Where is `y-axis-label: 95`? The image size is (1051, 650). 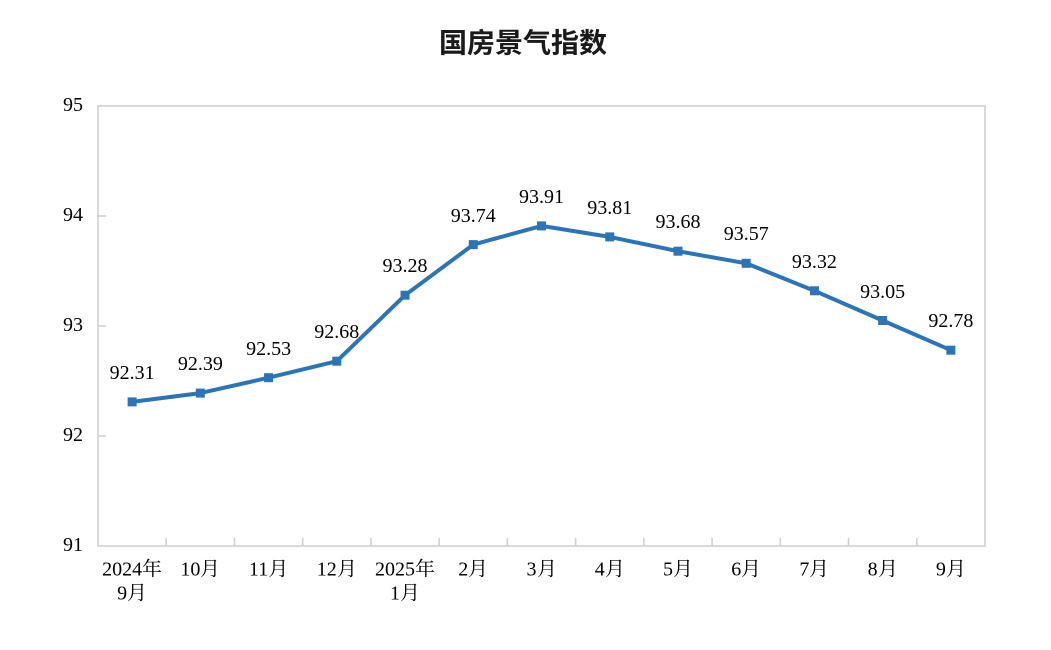 y-axis-label: 95 is located at coordinates (73, 105).